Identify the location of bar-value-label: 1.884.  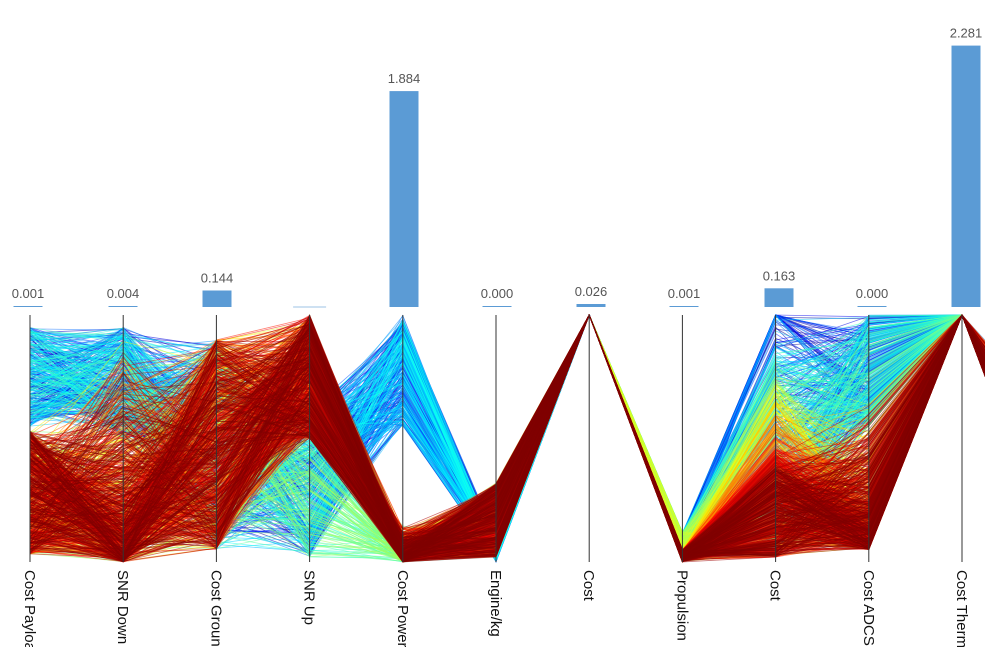
(404, 78).